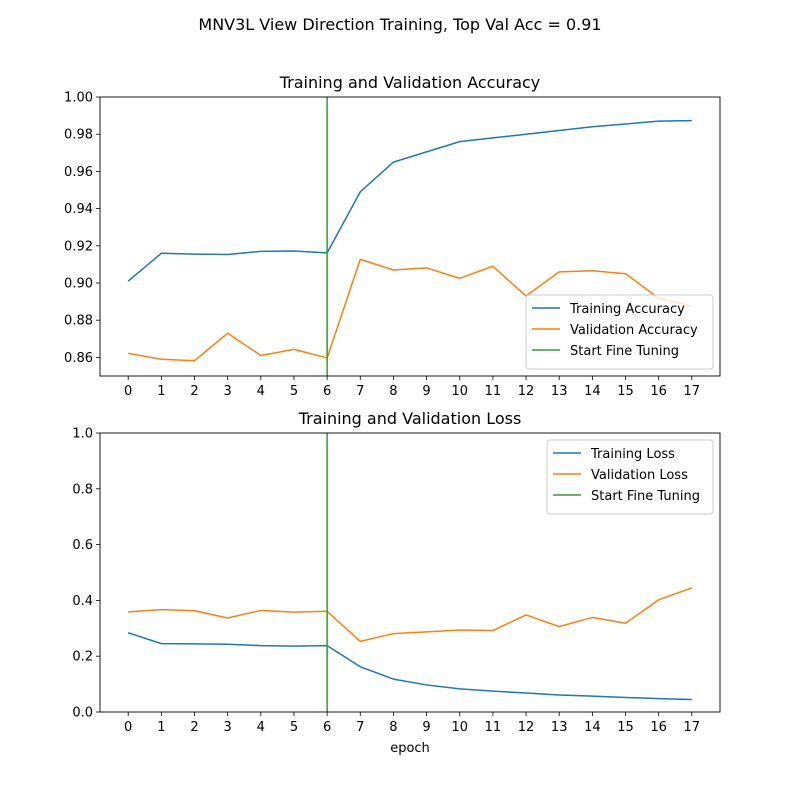 Image resolution: width=800 pixels, height=800 pixels. I want to click on accuracy-xtick-label: 3, so click(228, 391).